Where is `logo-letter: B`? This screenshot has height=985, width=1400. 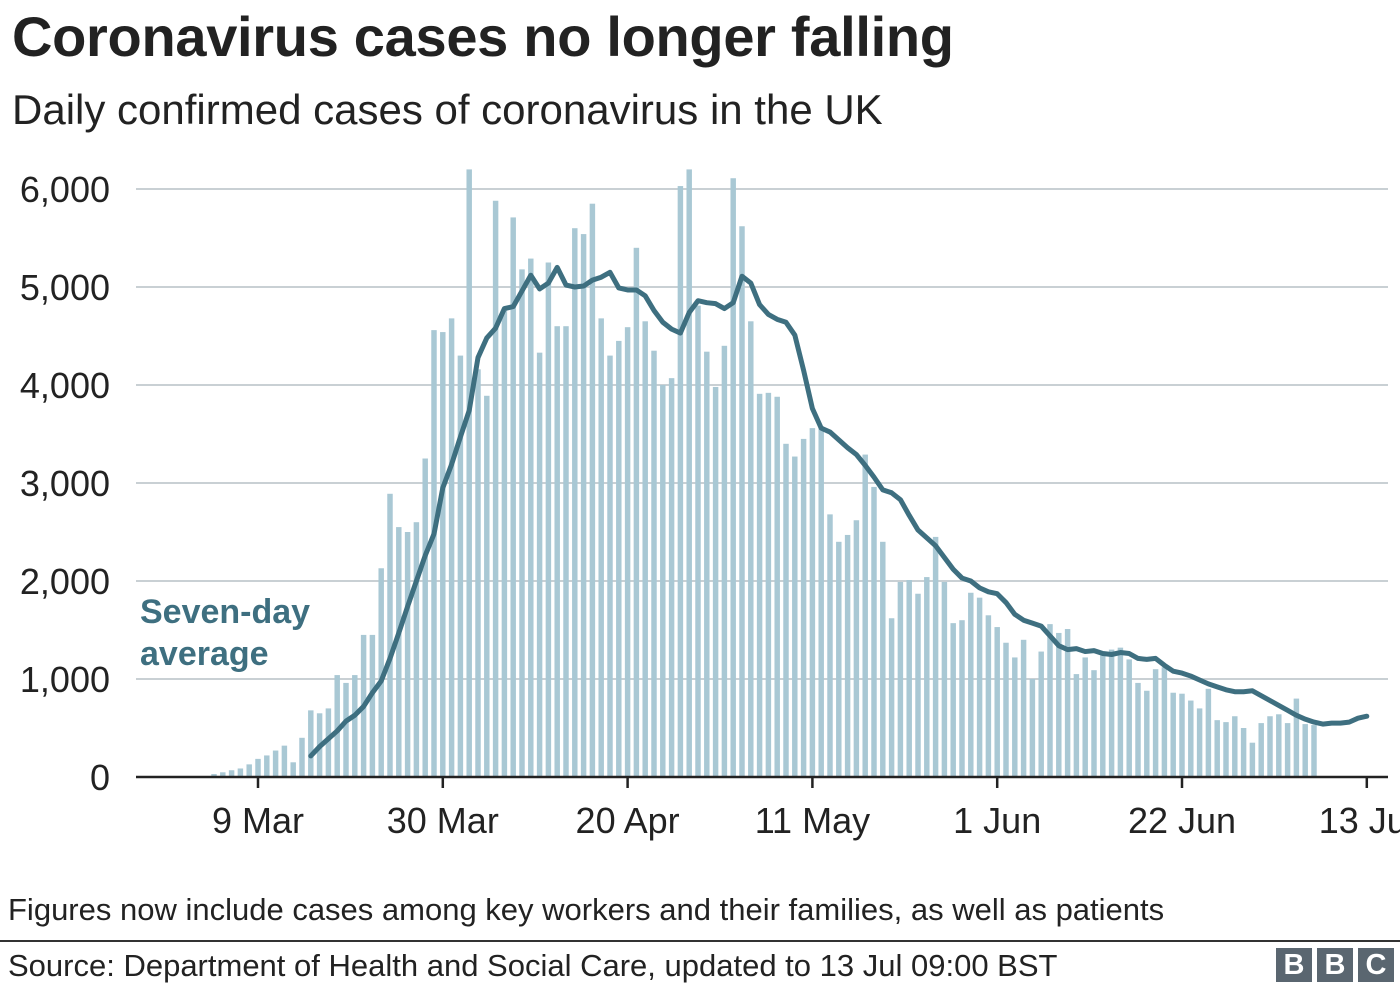 logo-letter: B is located at coordinates (1294, 965).